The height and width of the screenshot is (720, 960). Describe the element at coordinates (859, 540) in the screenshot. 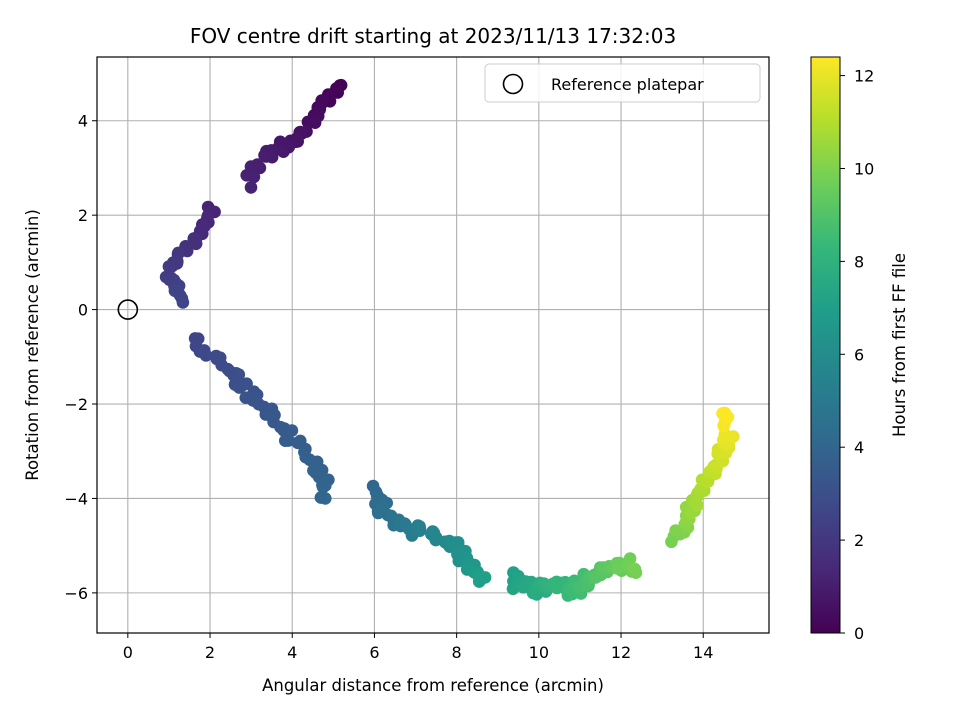

I see `colorbar-tick-label: 2` at that location.